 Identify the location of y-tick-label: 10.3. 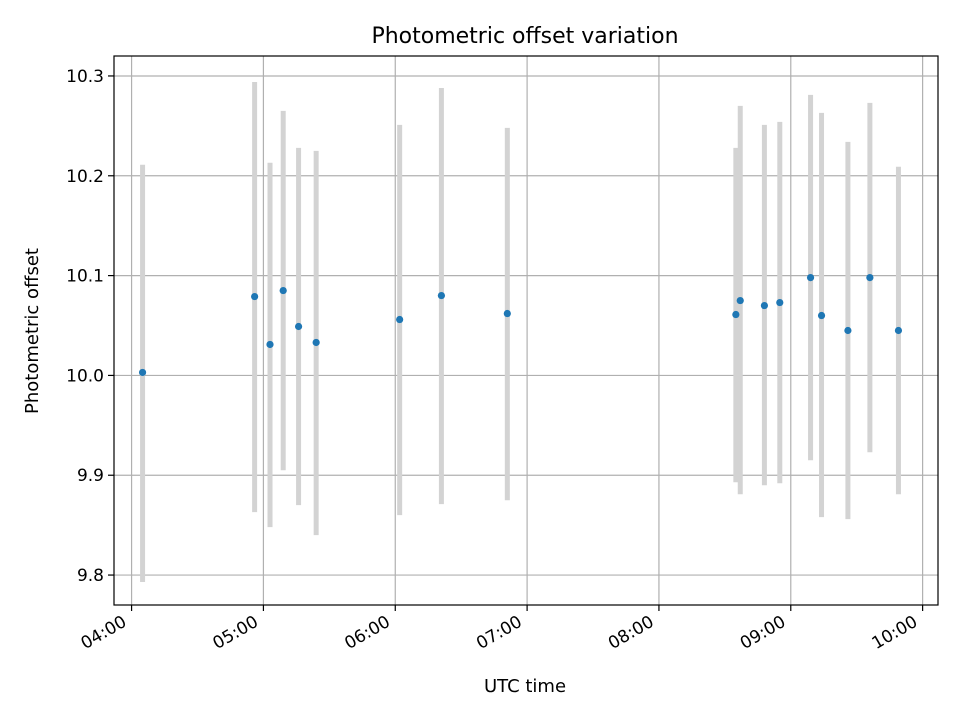
(85, 77).